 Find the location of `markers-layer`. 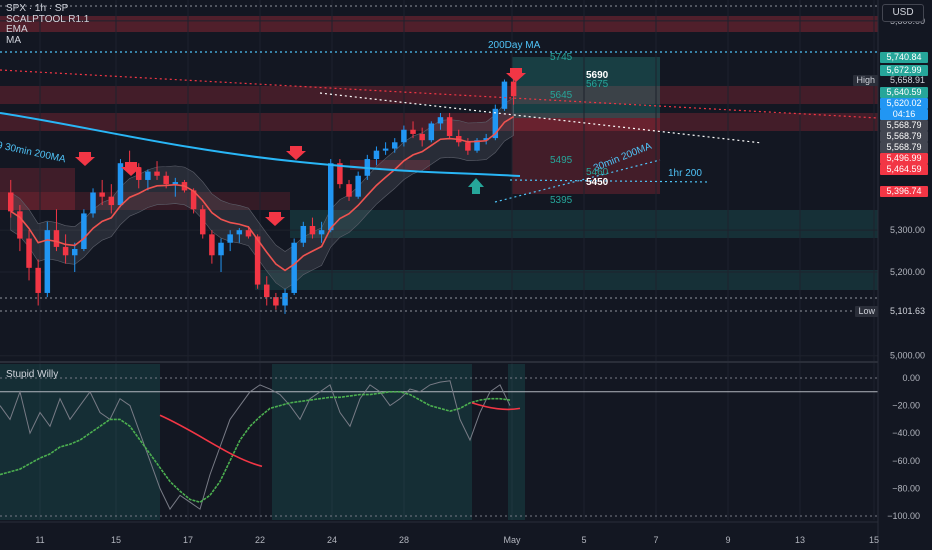

markers-layer is located at coordinates (300, 147).